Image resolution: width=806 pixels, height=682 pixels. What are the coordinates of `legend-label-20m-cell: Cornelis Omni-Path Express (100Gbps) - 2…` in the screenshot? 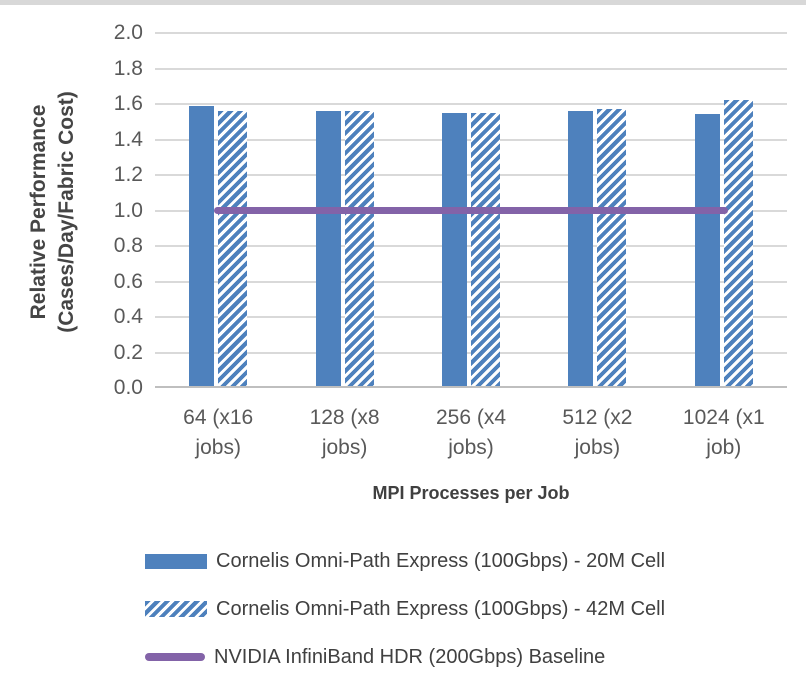 It's located at (441, 560).